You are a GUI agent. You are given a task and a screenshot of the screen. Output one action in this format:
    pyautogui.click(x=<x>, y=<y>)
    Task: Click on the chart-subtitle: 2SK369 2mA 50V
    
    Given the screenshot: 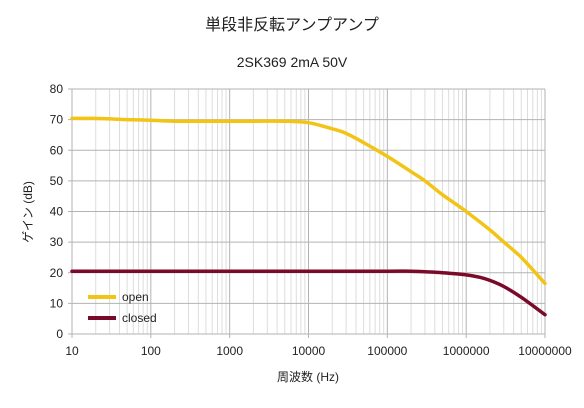 What is the action you would take?
    pyautogui.click(x=292, y=62)
    